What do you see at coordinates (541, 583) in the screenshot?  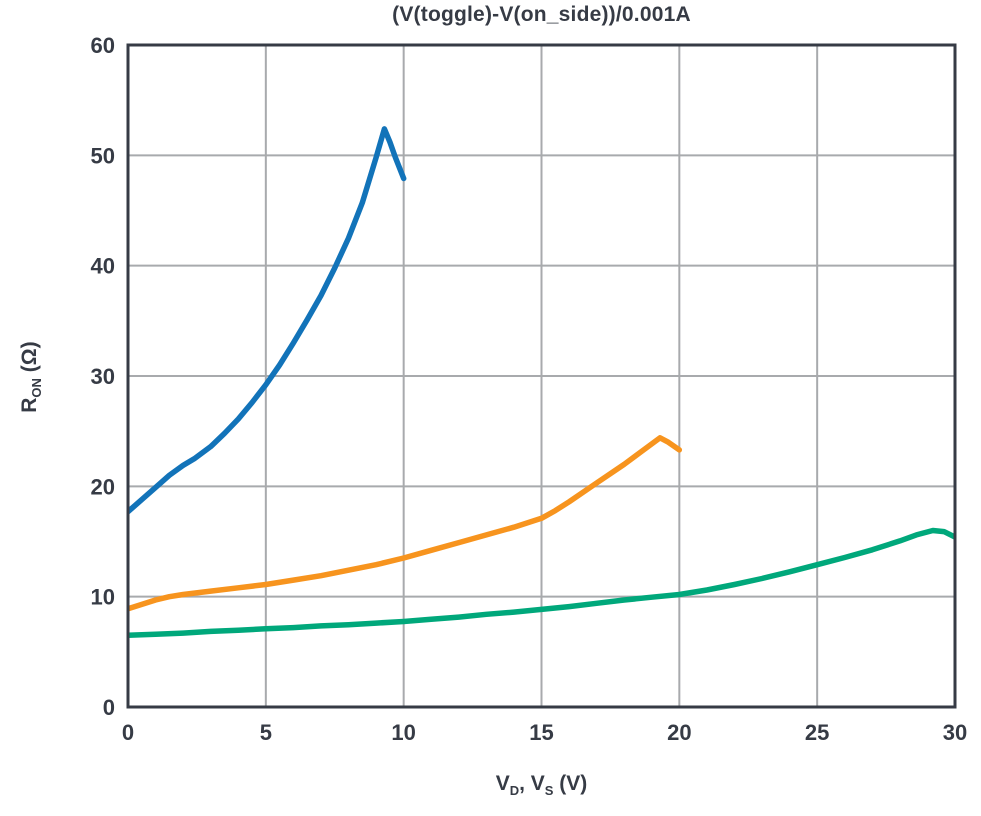 I see `green-curve-line` at bounding box center [541, 583].